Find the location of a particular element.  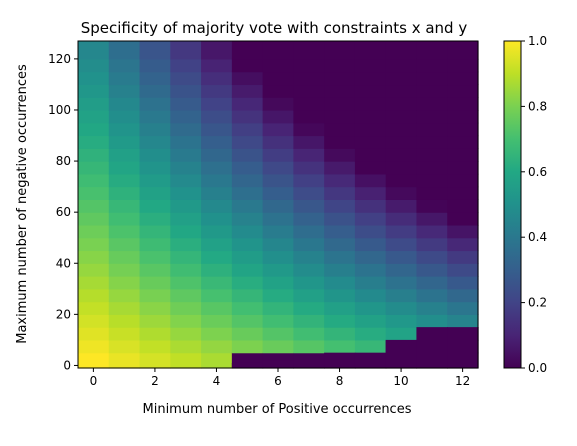

x-tick-label: 0 is located at coordinates (94, 381).